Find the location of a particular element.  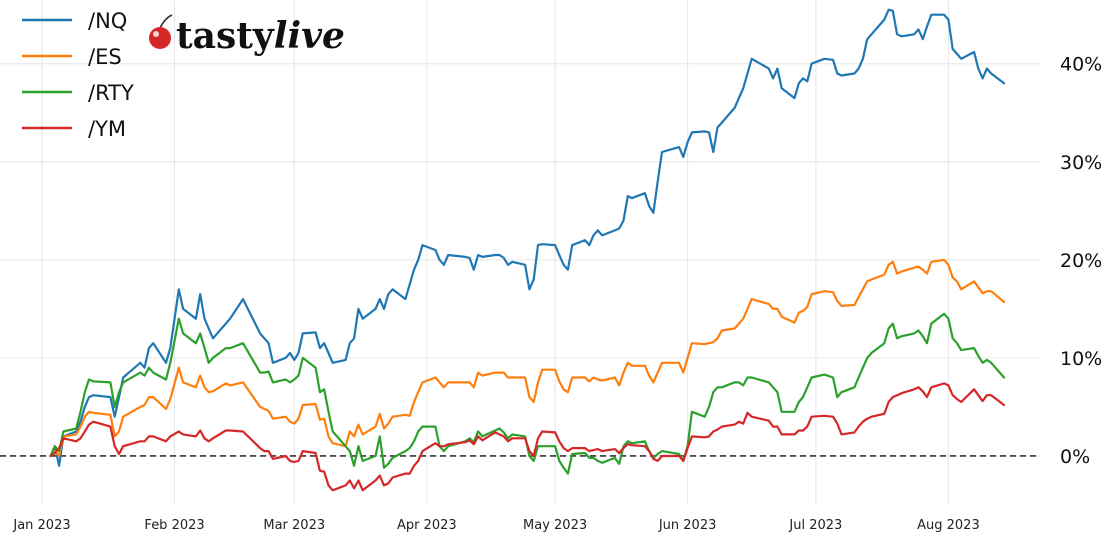

y-tick-label: 20% is located at coordinates (1081, 261).